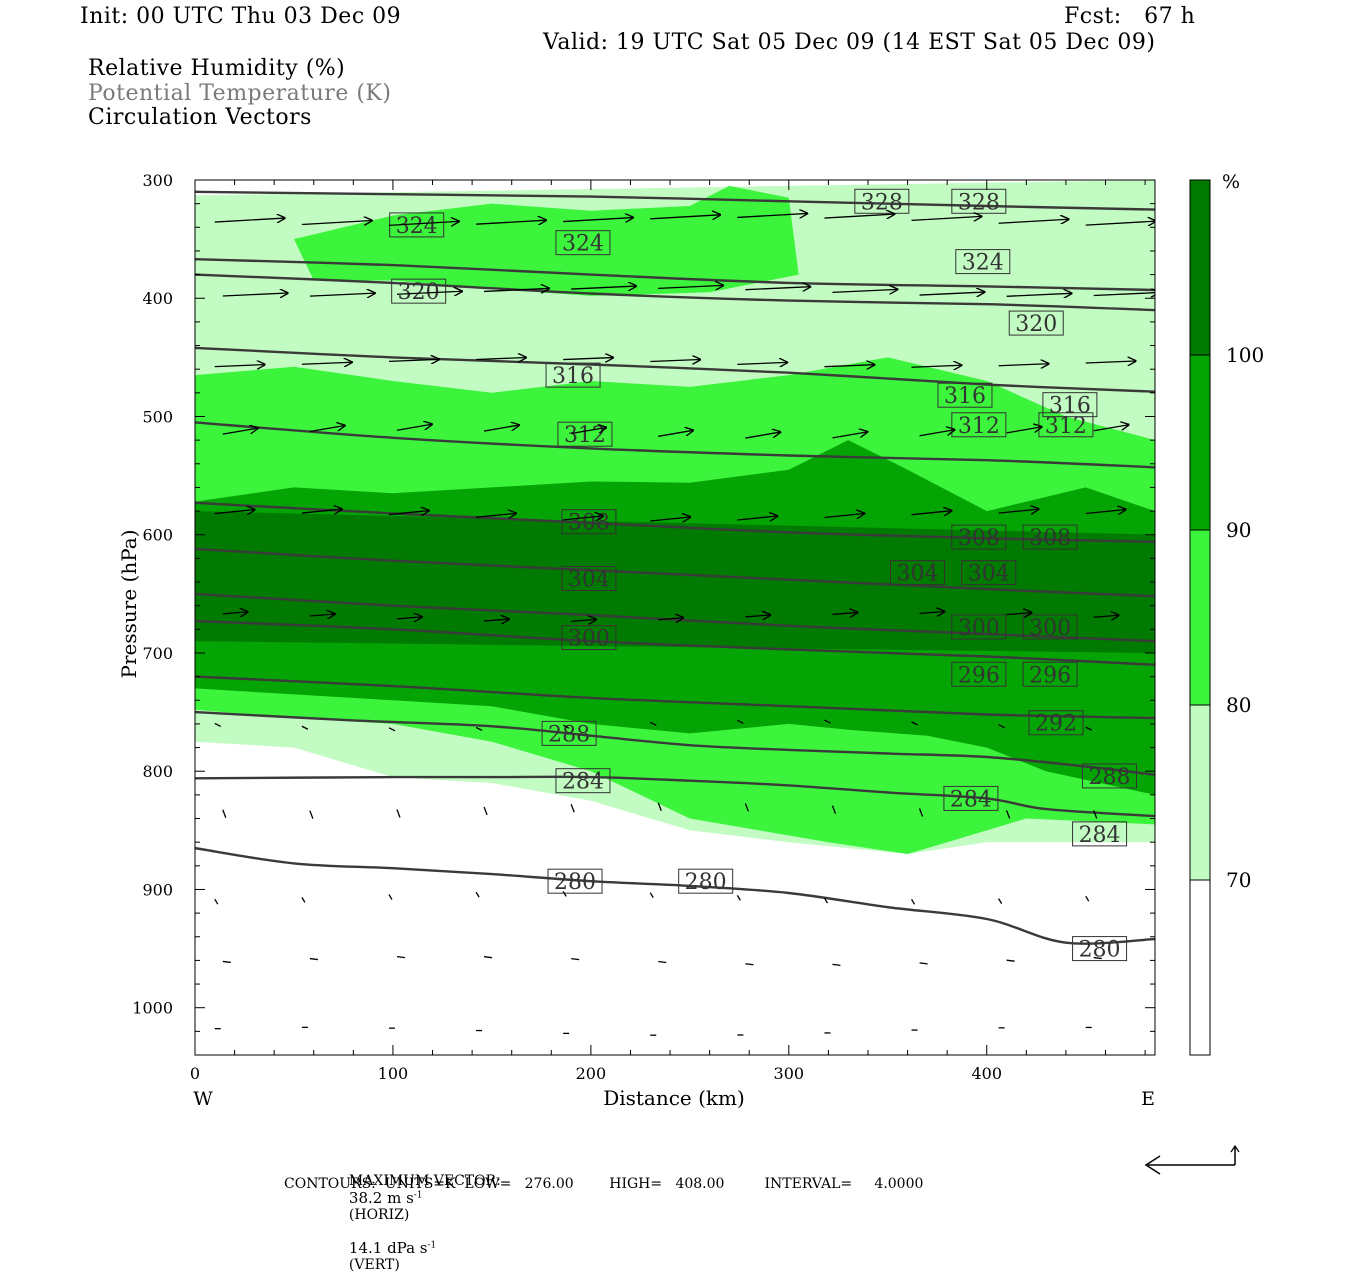 This screenshot has width=1350, height=1273. I want to click on svg-text: 316, so click(965, 396).